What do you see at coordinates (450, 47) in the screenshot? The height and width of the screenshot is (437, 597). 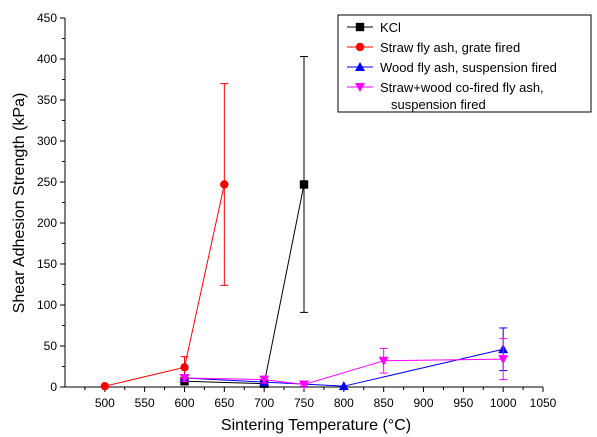 I see `legend-label: Straw fly ash, grate fired` at bounding box center [450, 47].